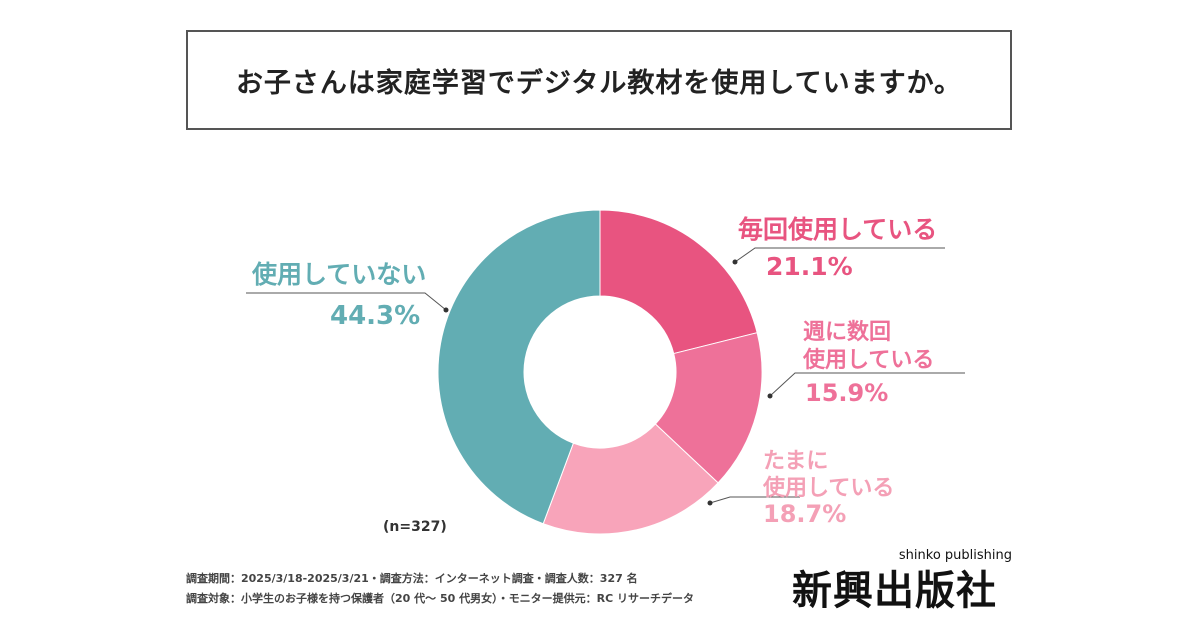 Image resolution: width=1200 pixels, height=630 pixels. I want to click on publisher-logo: shinko publishing 新興出版社, so click(907, 581).